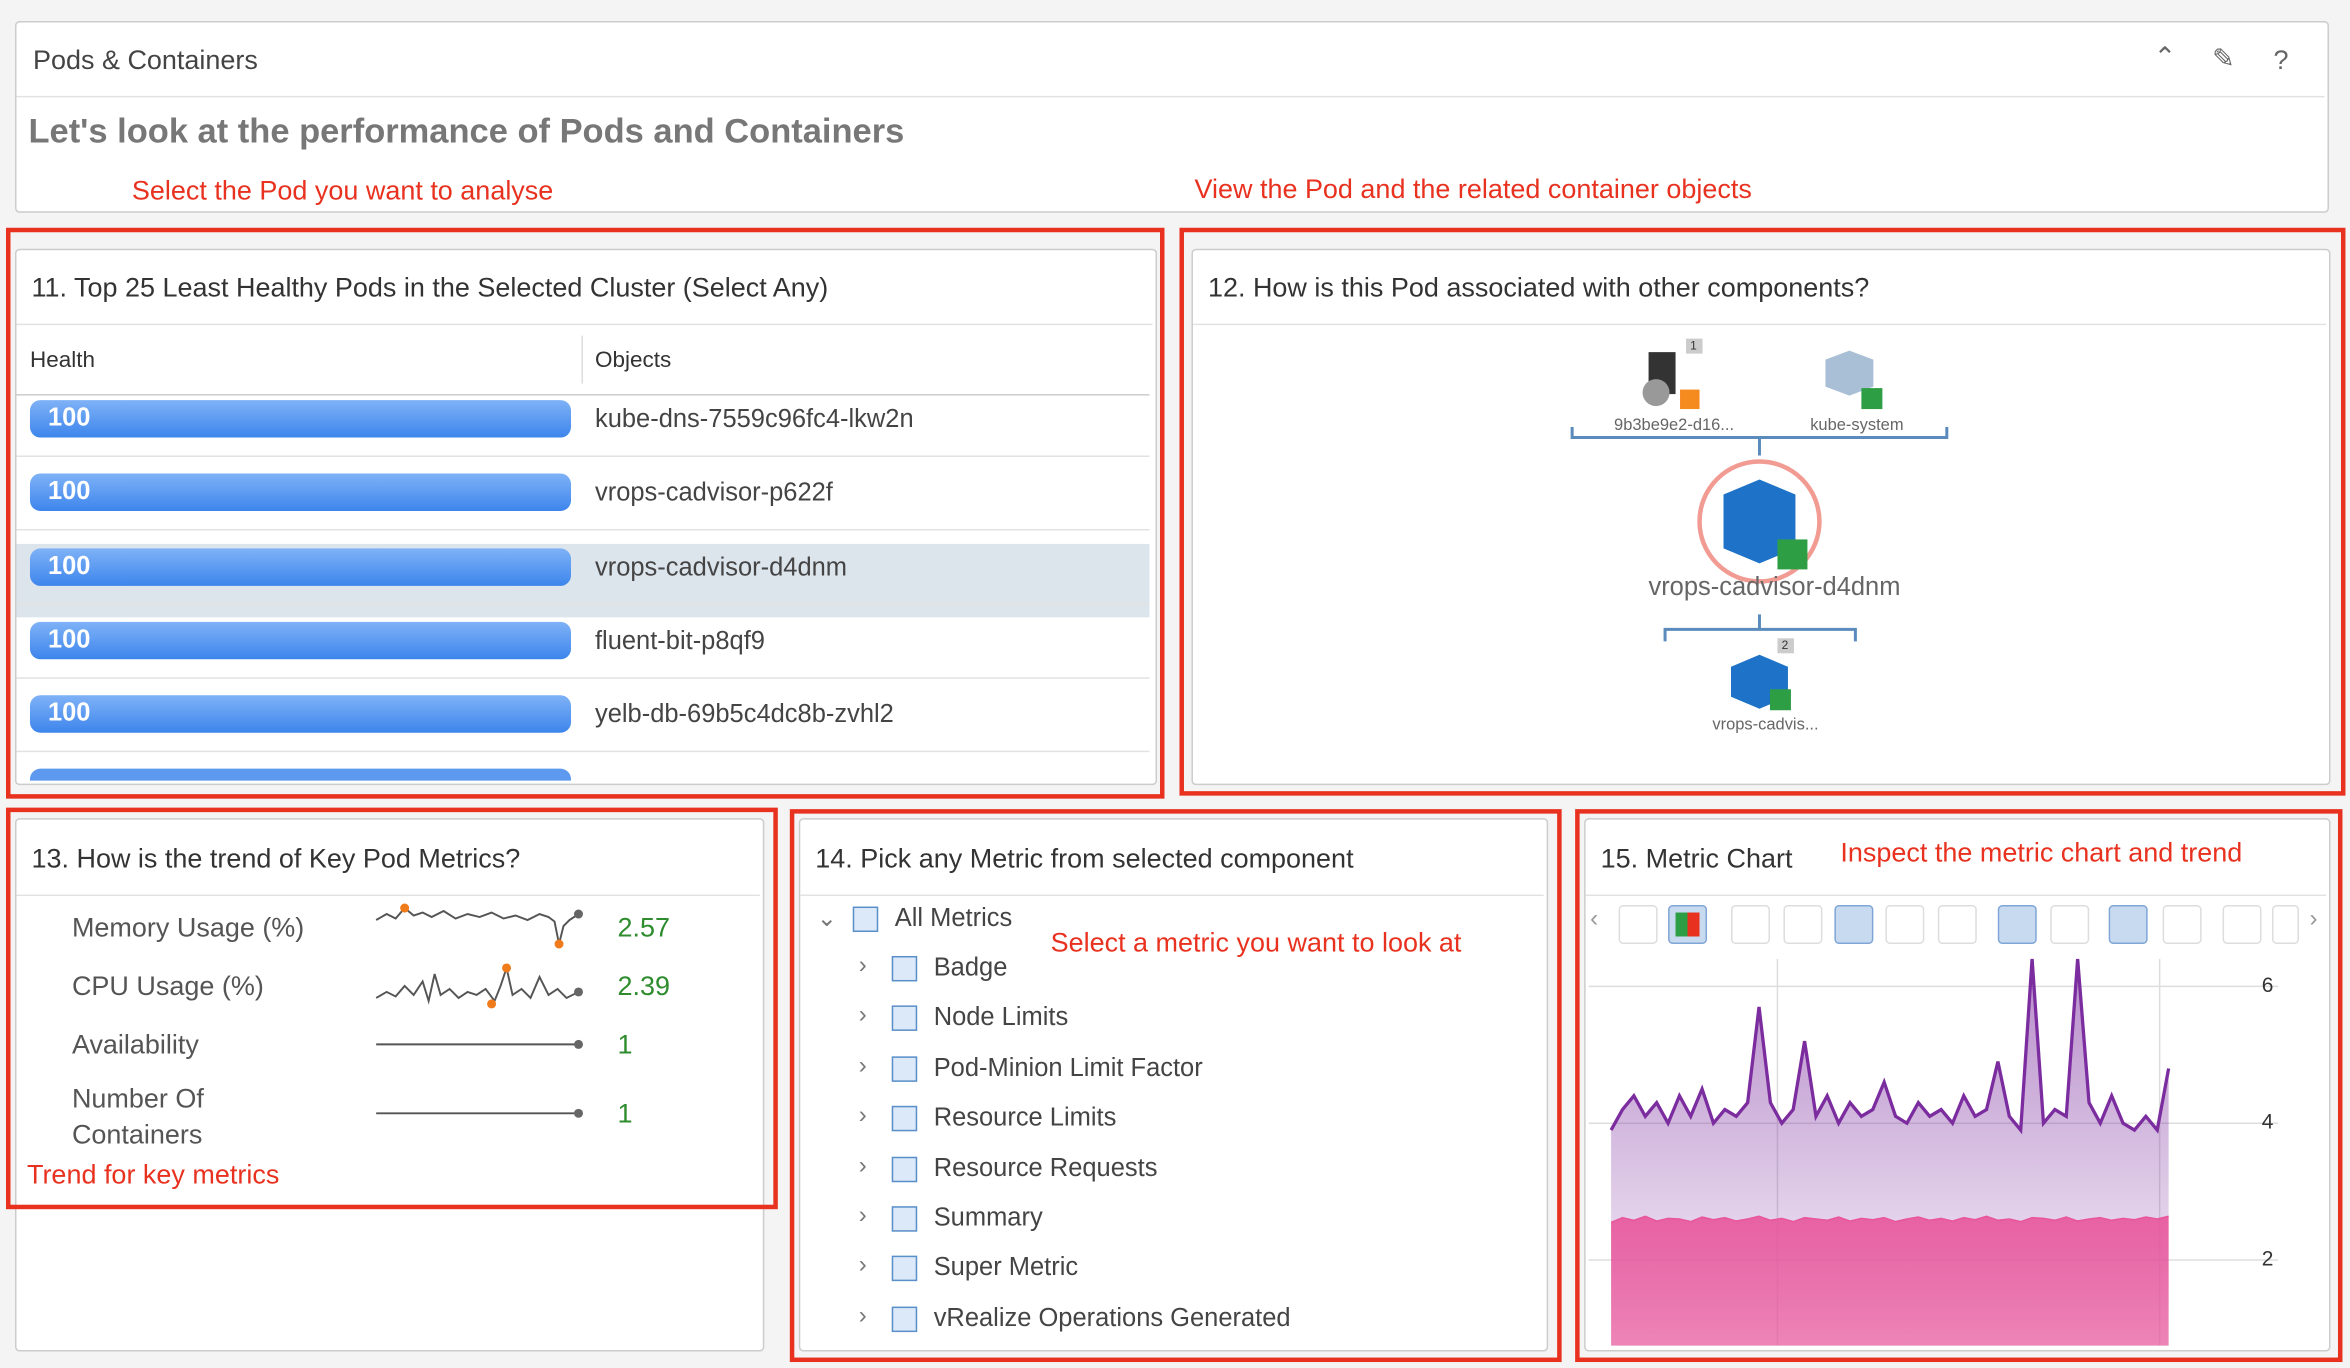 The height and width of the screenshot is (1368, 2350). I want to click on tree-item: Resource Limits, so click(1025, 1117).